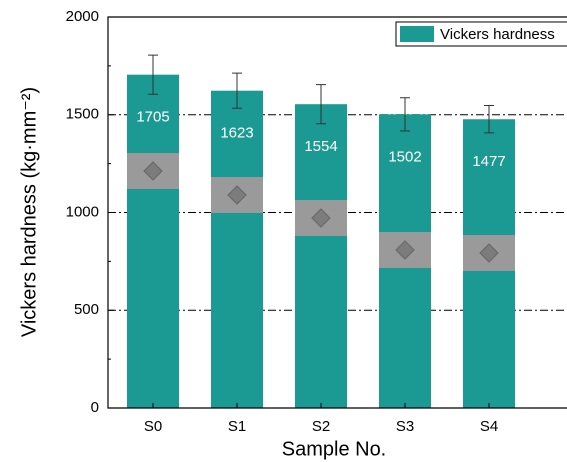  What do you see at coordinates (152, 117) in the screenshot?
I see `value-label: 1705` at bounding box center [152, 117].